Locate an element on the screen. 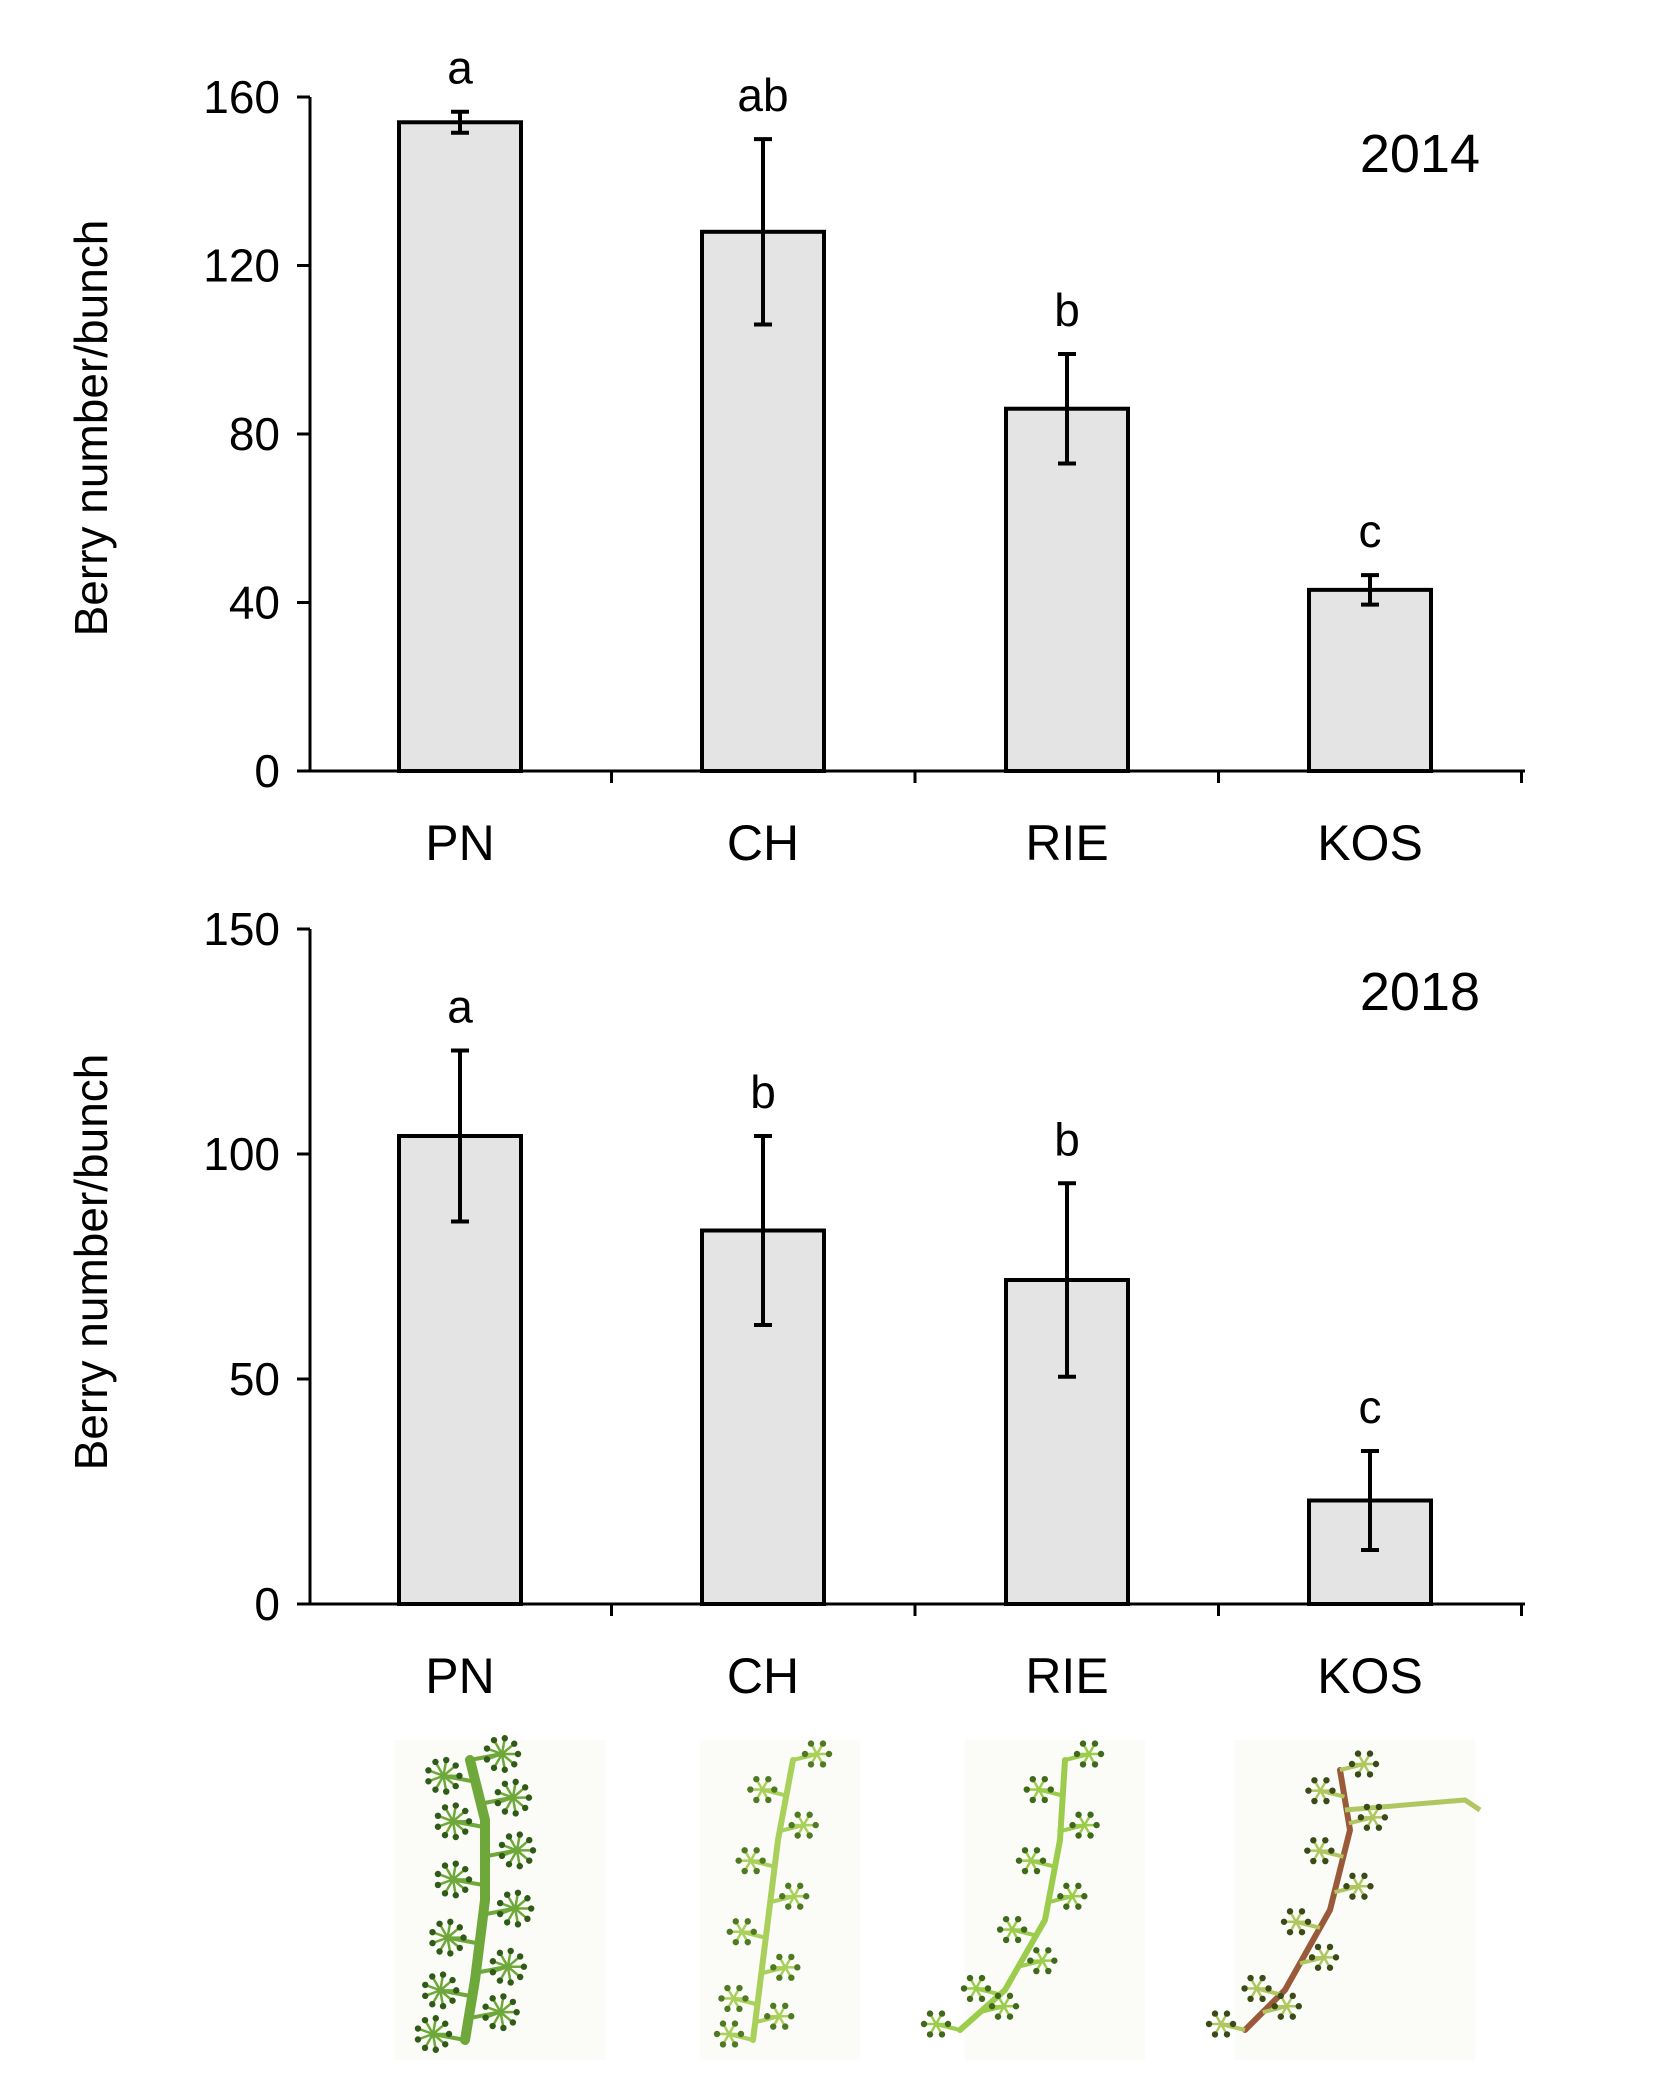  y-tick-label: 0 is located at coordinates (267, 771).